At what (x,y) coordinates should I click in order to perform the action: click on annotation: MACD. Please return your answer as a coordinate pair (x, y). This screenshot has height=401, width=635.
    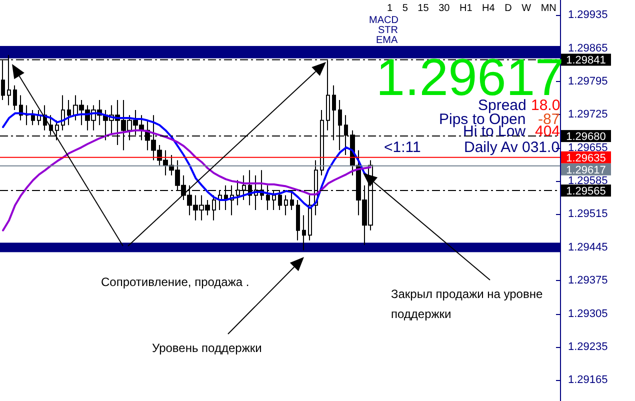
    Looking at the image, I should click on (383, 20).